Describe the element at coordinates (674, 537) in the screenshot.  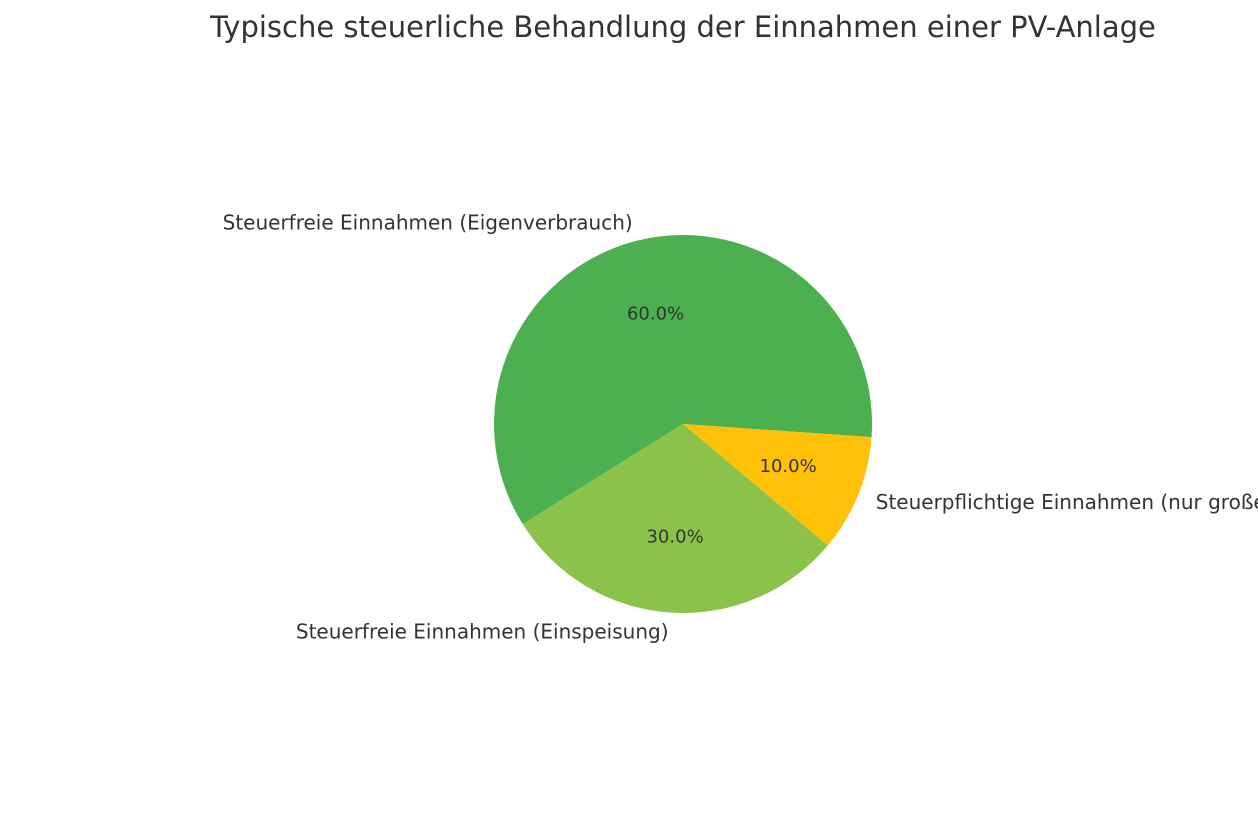
I see `pie-percent-label-2: 30.0%` at that location.